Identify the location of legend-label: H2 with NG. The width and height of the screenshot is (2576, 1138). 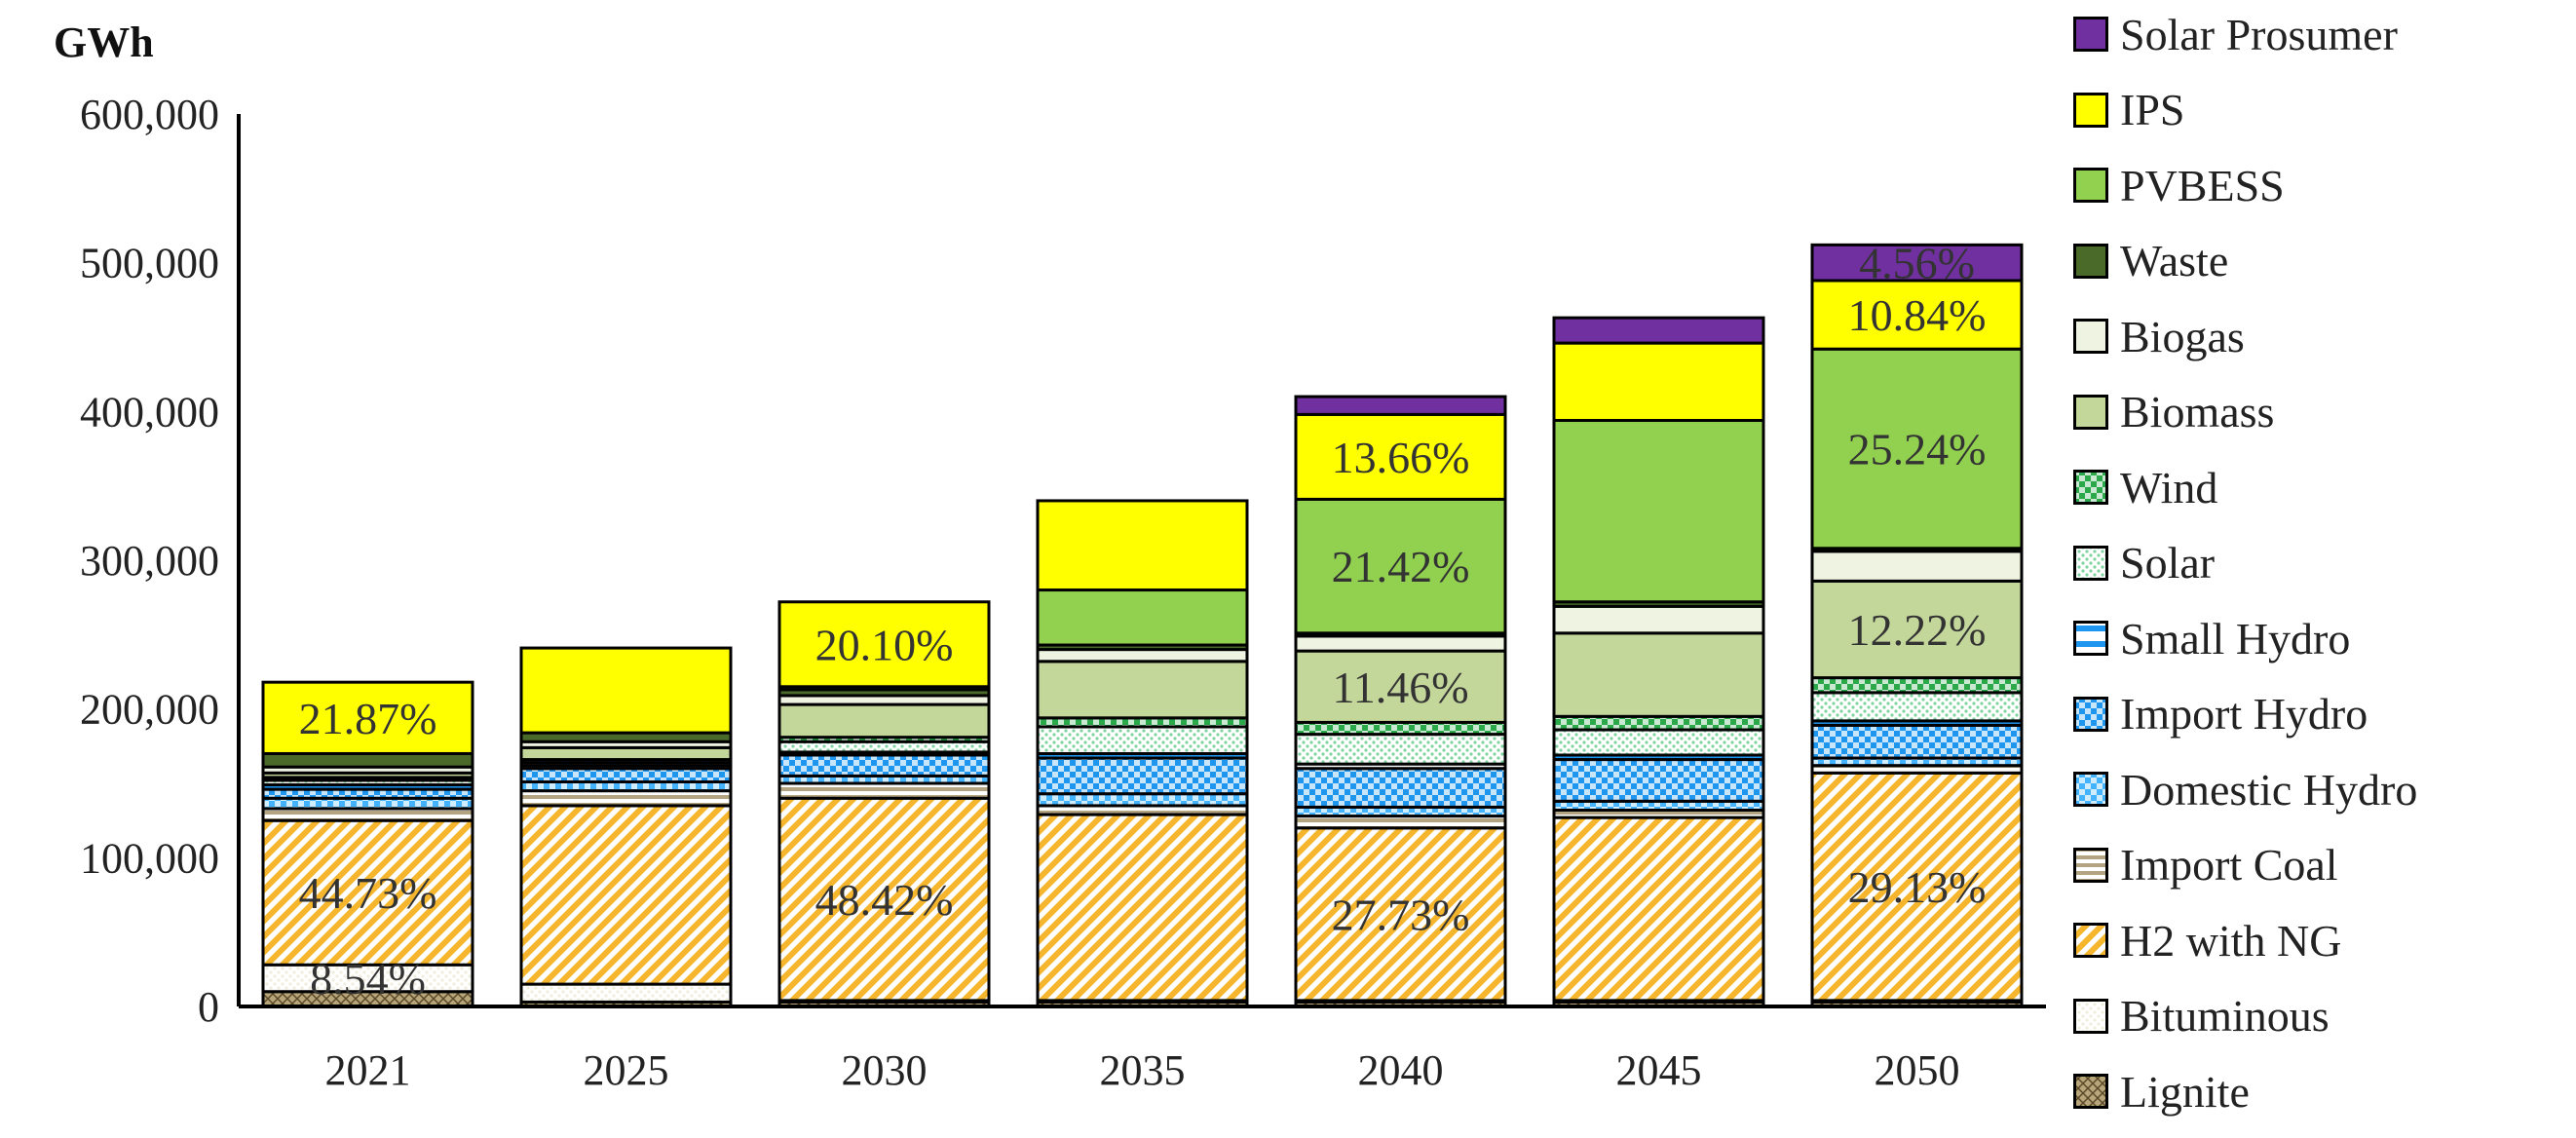
(2231, 940).